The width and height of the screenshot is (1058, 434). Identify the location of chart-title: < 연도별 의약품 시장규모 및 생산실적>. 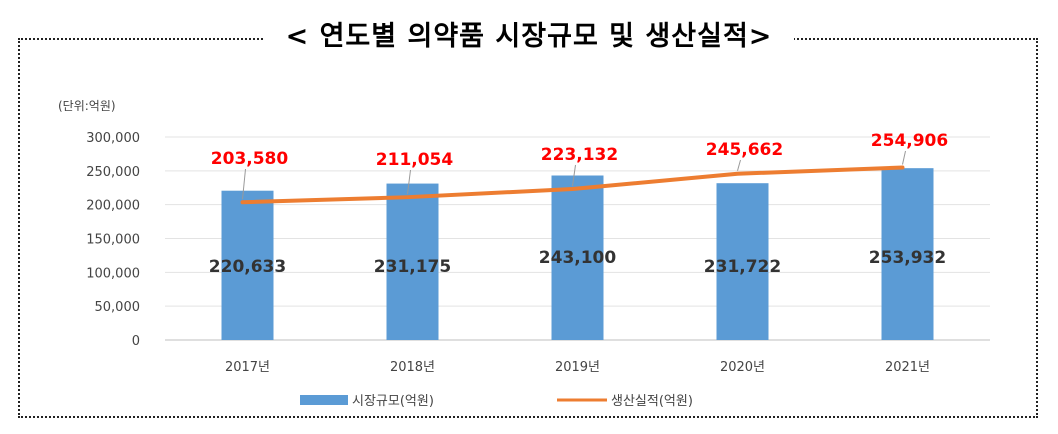
(529, 36).